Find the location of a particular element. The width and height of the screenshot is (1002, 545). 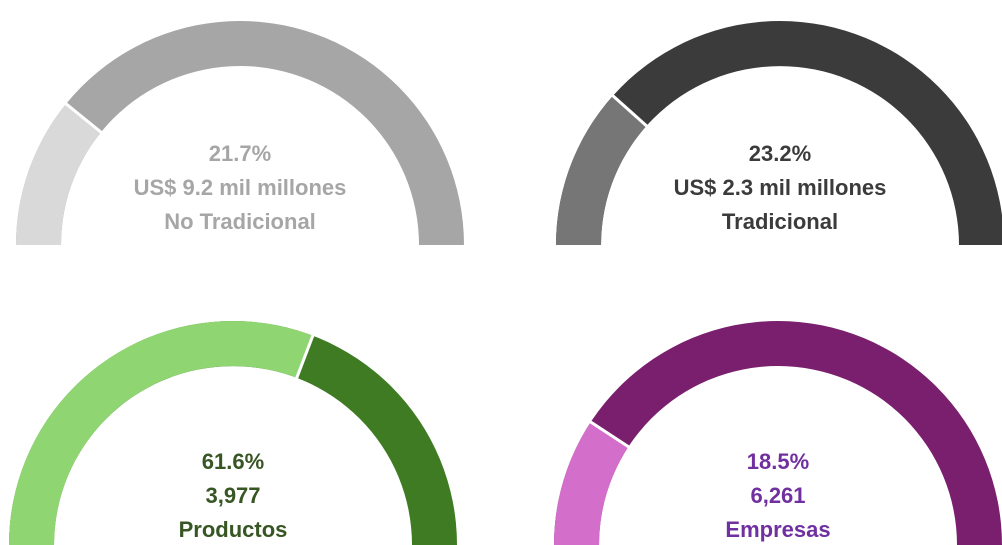

gauge-subtitle: US$ 9.2 mil millones is located at coordinates (240, 187).